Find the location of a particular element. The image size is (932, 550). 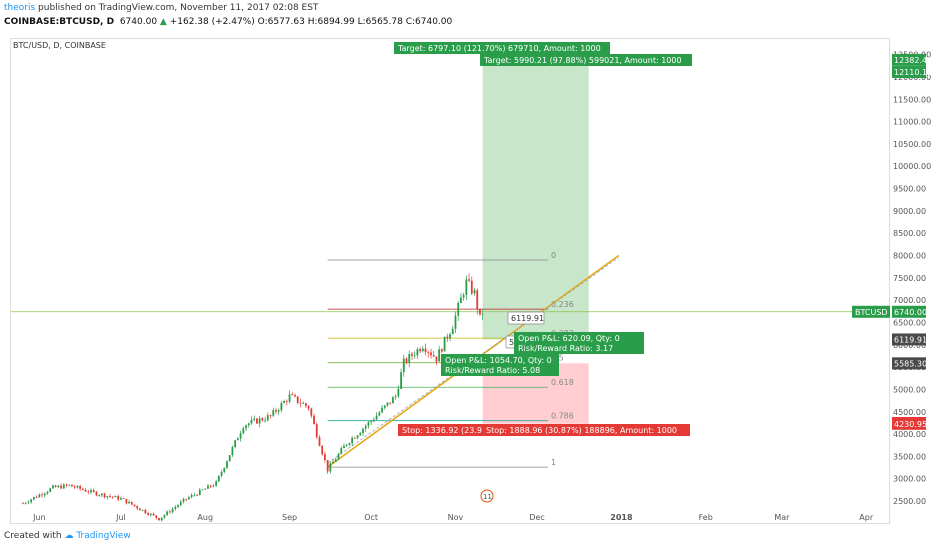

target-label-2-box is located at coordinates (586, 60).